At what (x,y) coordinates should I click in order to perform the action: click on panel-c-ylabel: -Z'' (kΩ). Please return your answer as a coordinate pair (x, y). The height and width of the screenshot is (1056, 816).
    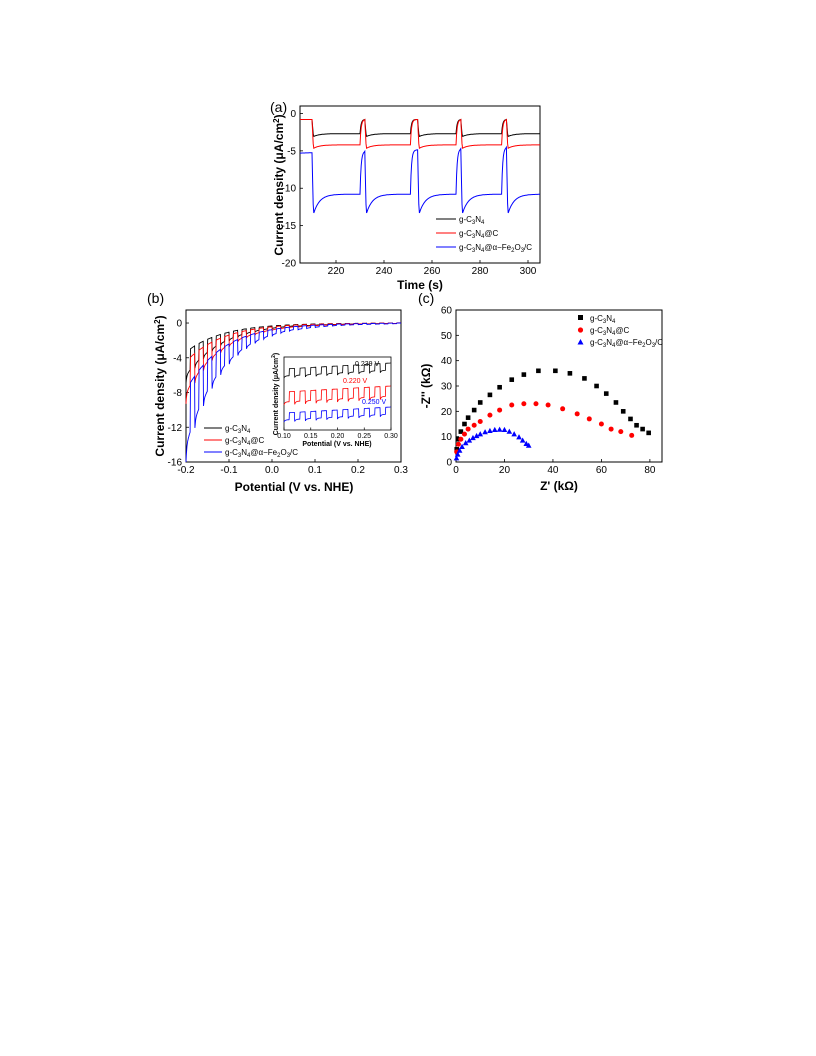
    Looking at the image, I should click on (426, 386).